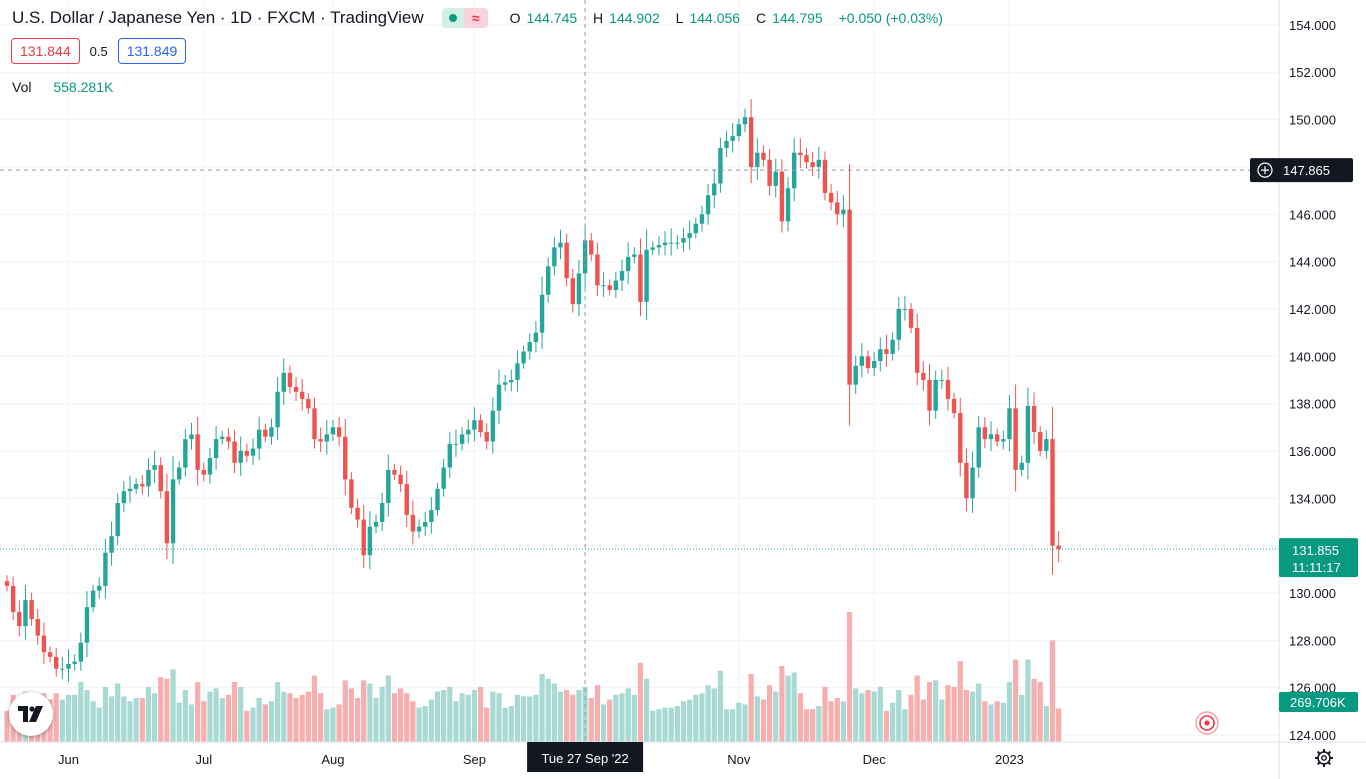  What do you see at coordinates (452, 18) in the screenshot?
I see `market-open-icon` at bounding box center [452, 18].